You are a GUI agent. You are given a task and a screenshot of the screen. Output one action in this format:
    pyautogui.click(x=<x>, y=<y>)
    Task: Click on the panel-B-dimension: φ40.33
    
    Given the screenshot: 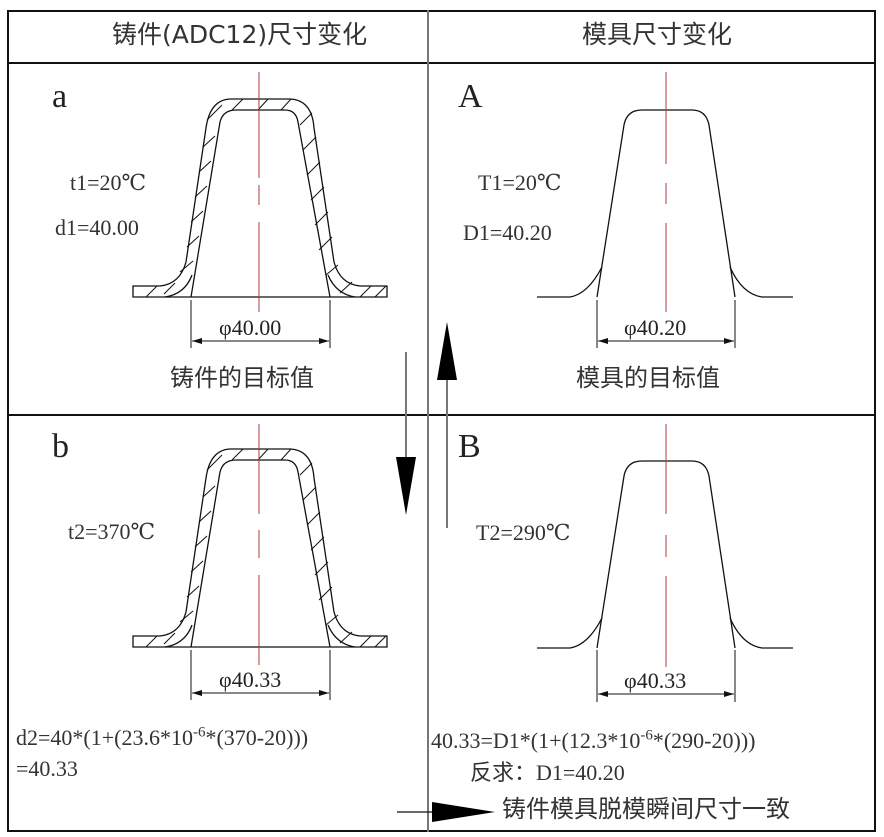 What is the action you would take?
    pyautogui.click(x=655, y=680)
    